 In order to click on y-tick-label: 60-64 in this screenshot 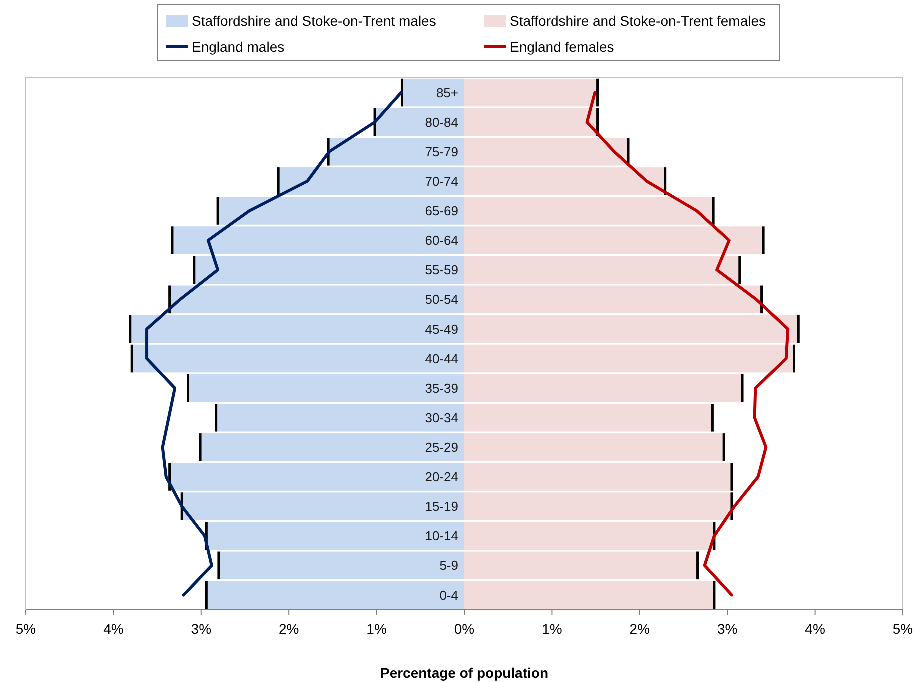, I will do `click(441, 240)`.